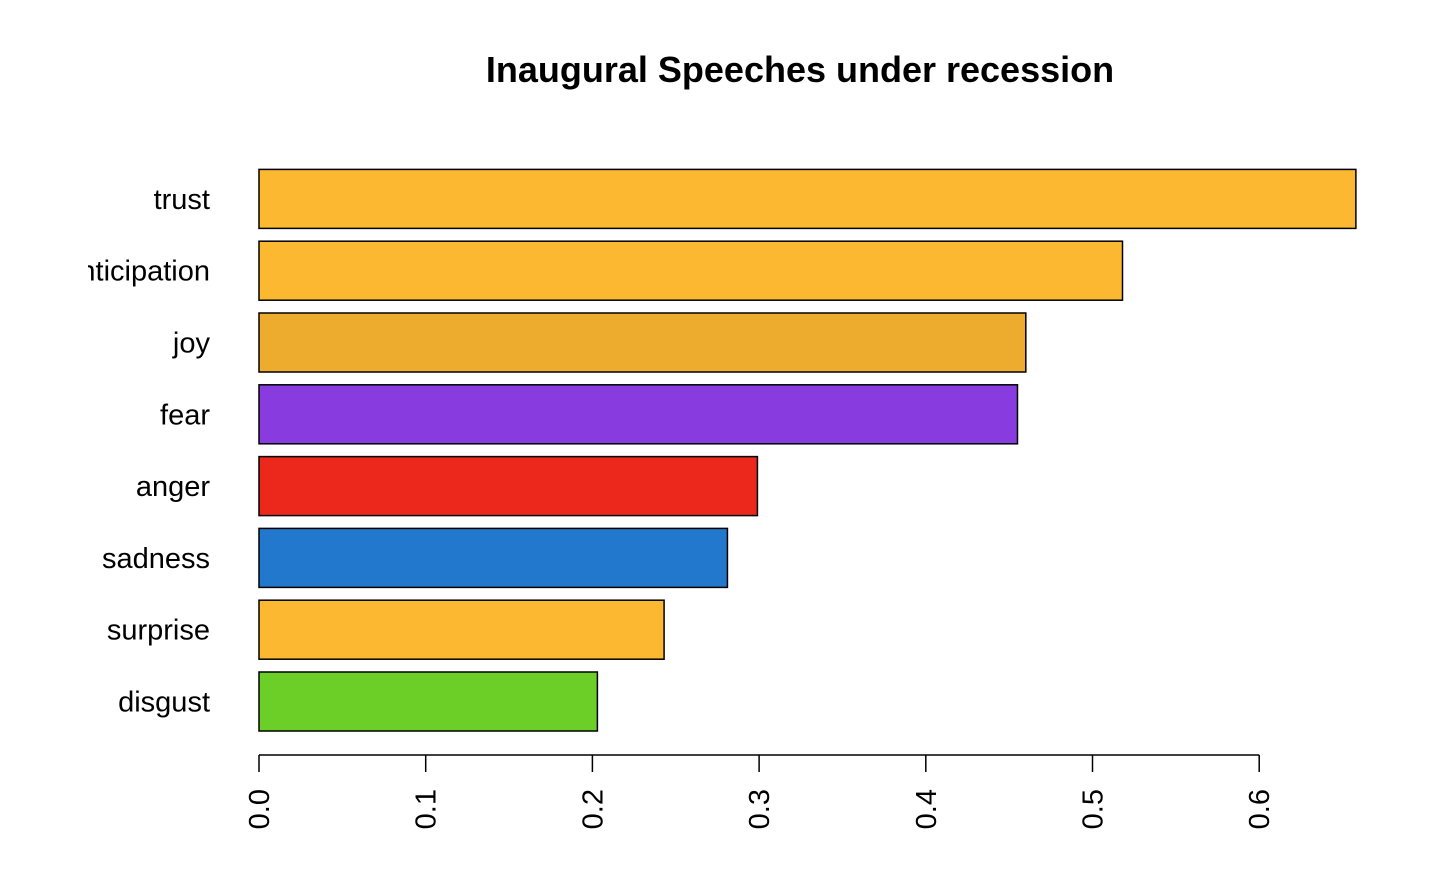 This screenshot has height=896, width=1432. What do you see at coordinates (185, 415) in the screenshot?
I see `category-label-fear: fear` at bounding box center [185, 415].